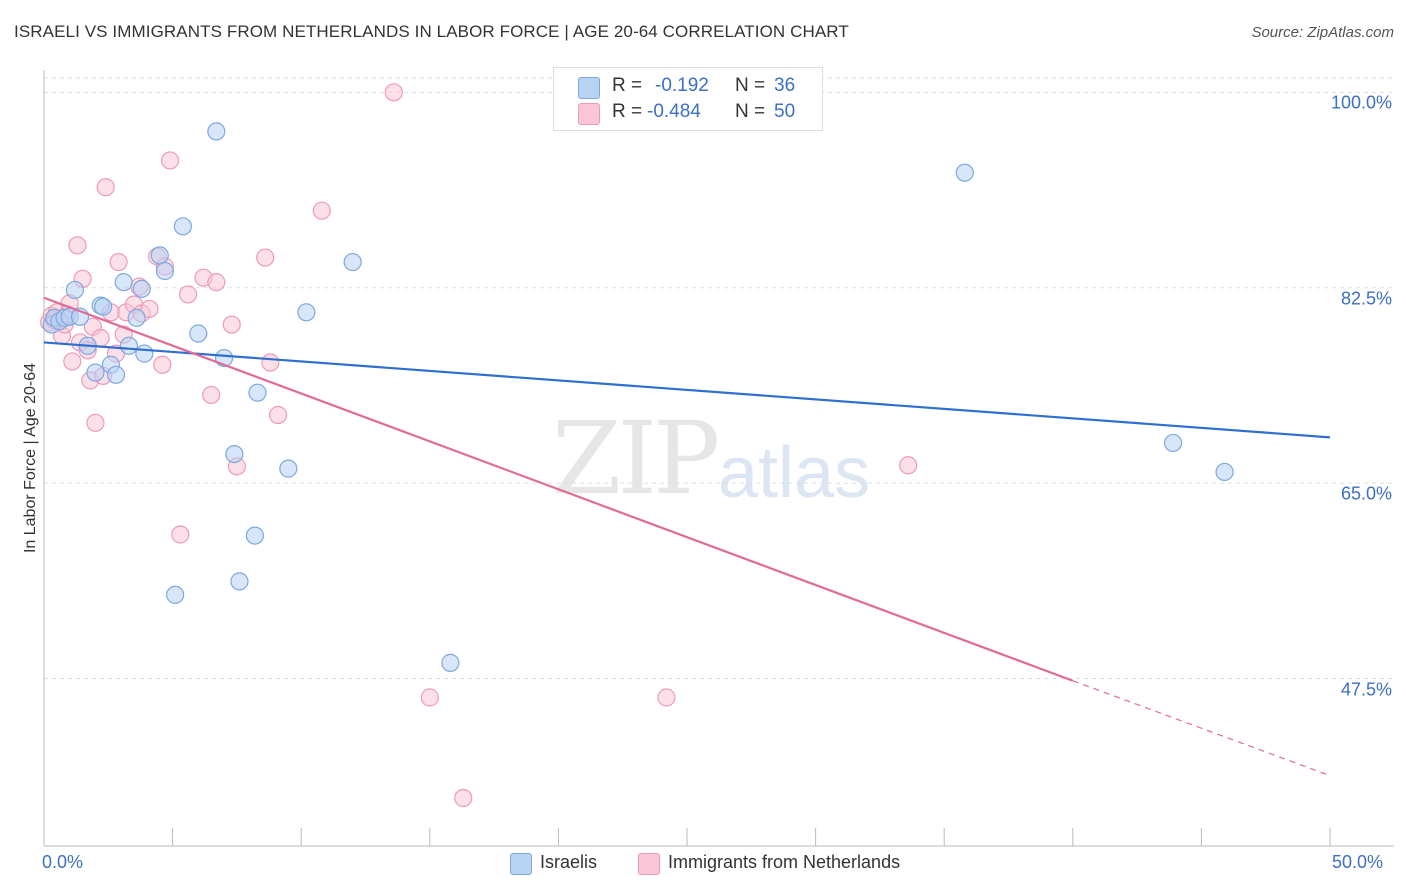  What do you see at coordinates (674, 111) in the screenshot?
I see `r-value: -0.484` at bounding box center [674, 111].